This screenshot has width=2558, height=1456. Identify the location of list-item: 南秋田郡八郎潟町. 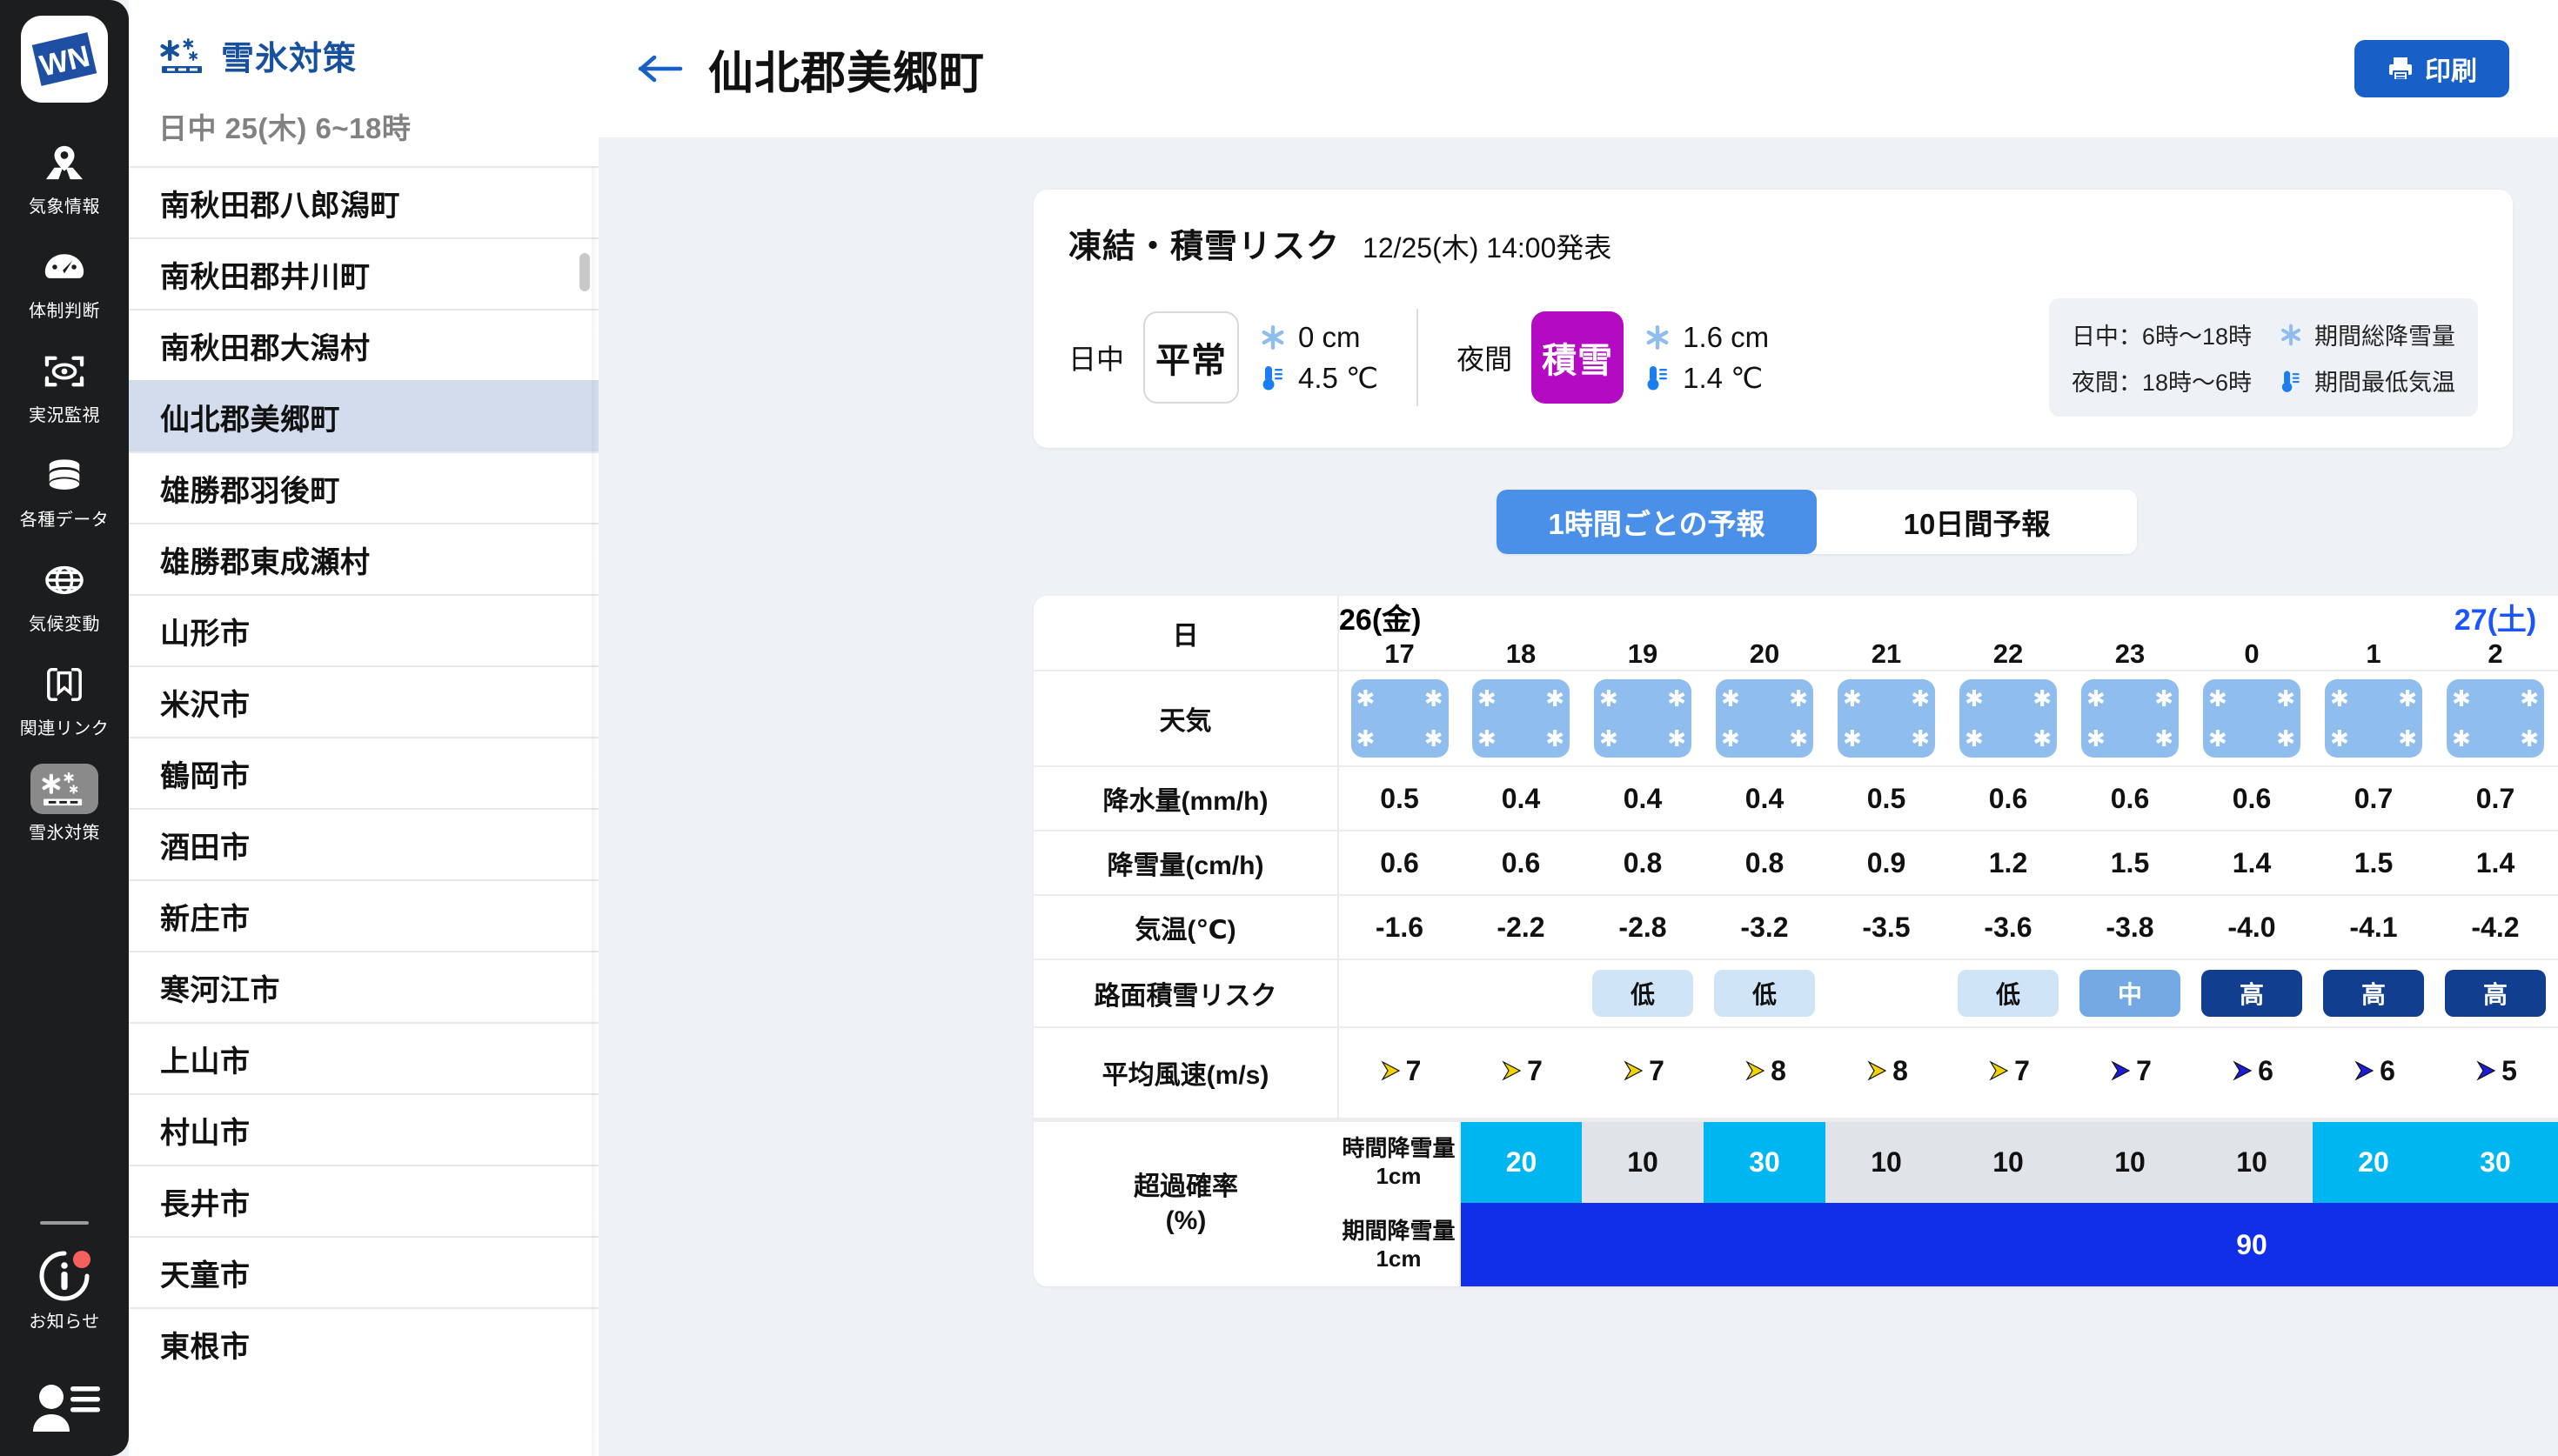
(364, 201).